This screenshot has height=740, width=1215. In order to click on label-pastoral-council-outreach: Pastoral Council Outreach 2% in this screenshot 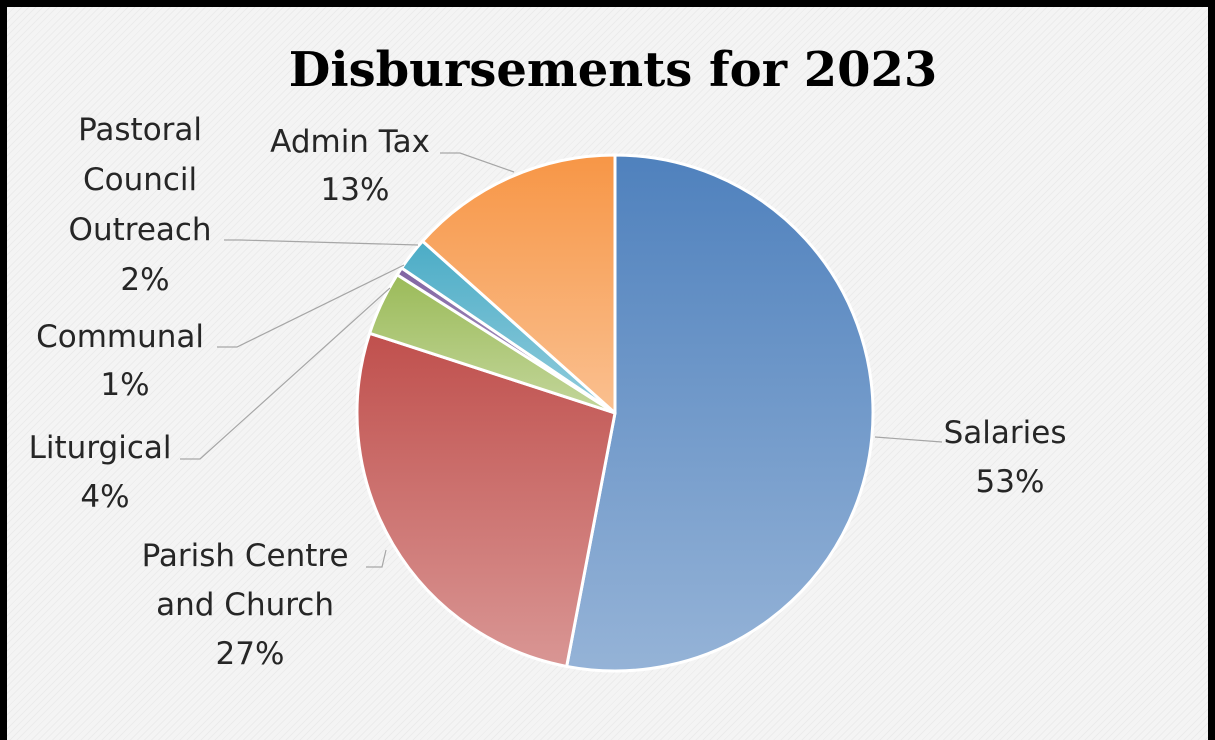, I will do `click(145, 205)`.